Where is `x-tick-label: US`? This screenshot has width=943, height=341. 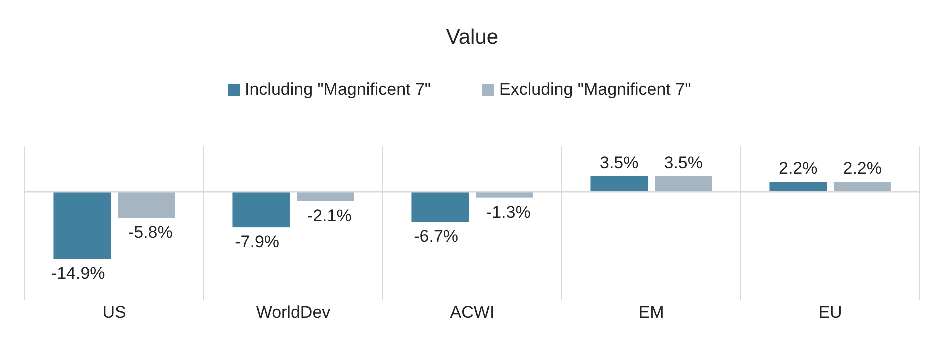
x-tick-label: US is located at coordinates (114, 312).